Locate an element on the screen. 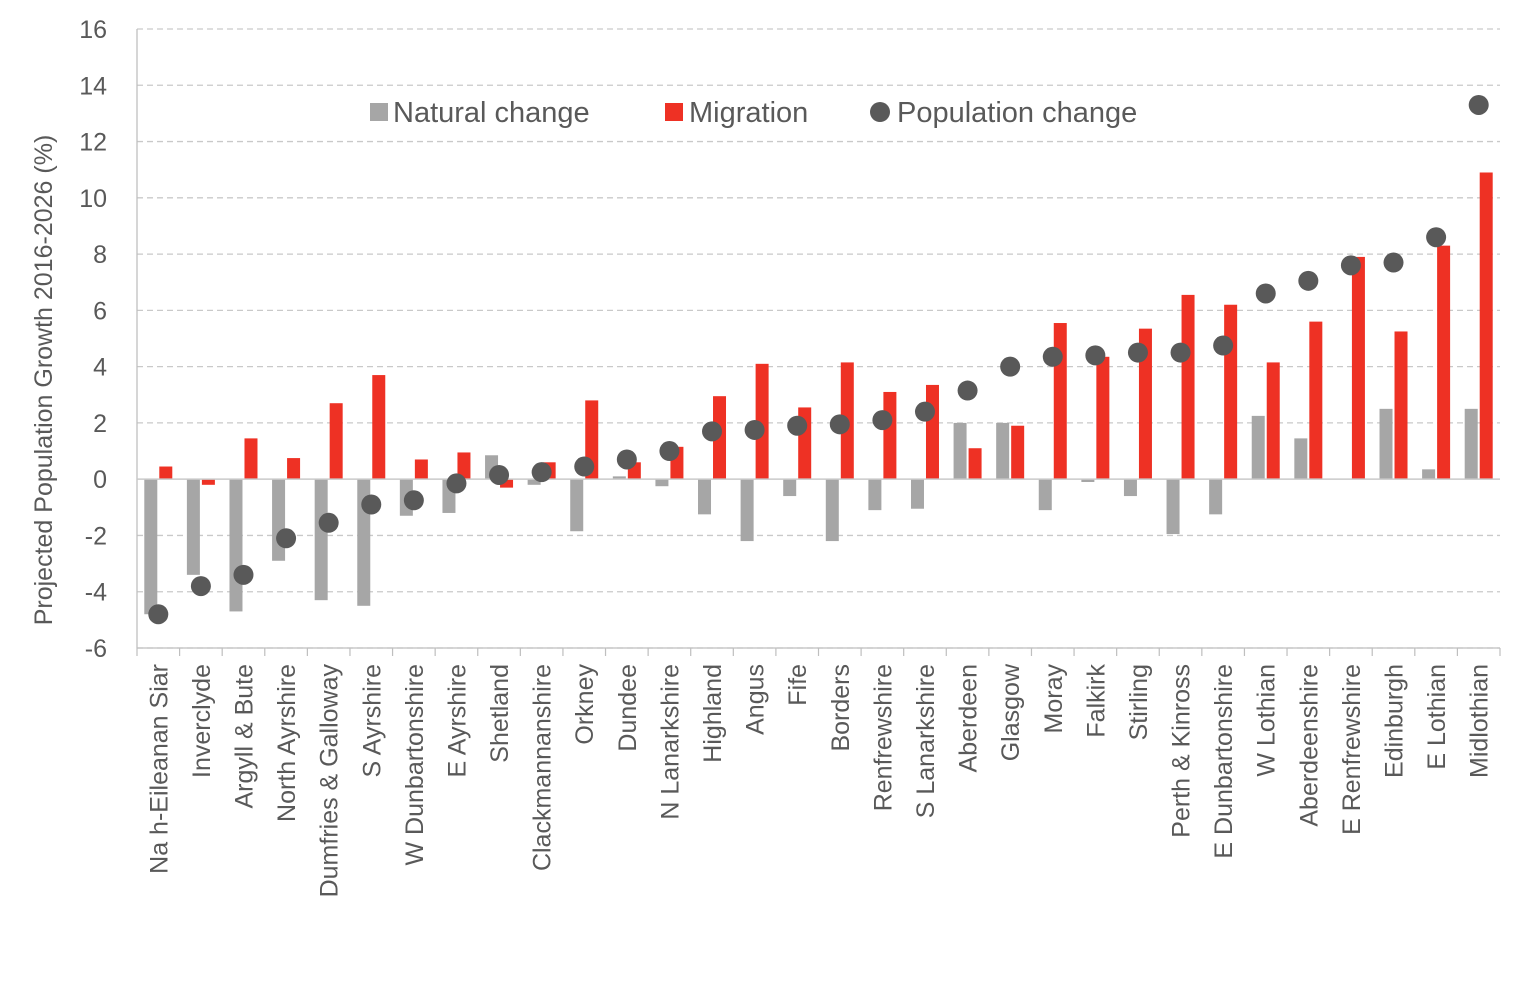  x-category-label: Highland is located at coordinates (713, 713).